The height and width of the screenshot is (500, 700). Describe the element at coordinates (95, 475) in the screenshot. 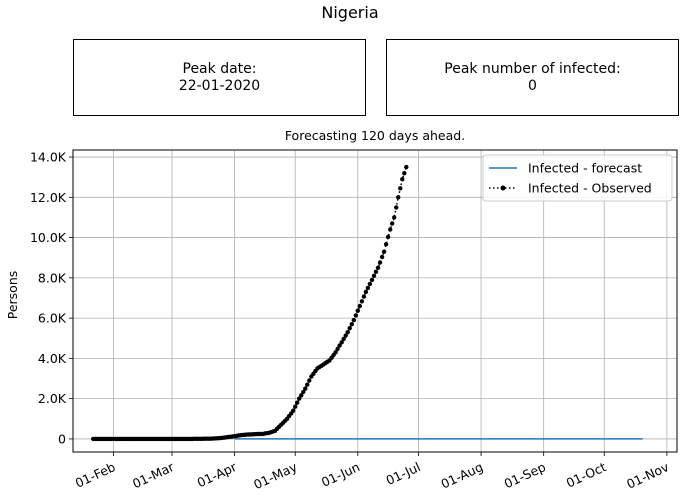

I see `x-tick-label: 01-Feb` at that location.